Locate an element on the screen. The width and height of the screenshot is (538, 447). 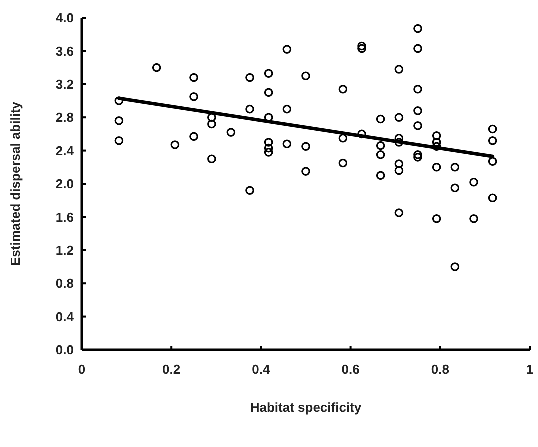
y-tick-label: 4.0 is located at coordinates (65, 18).